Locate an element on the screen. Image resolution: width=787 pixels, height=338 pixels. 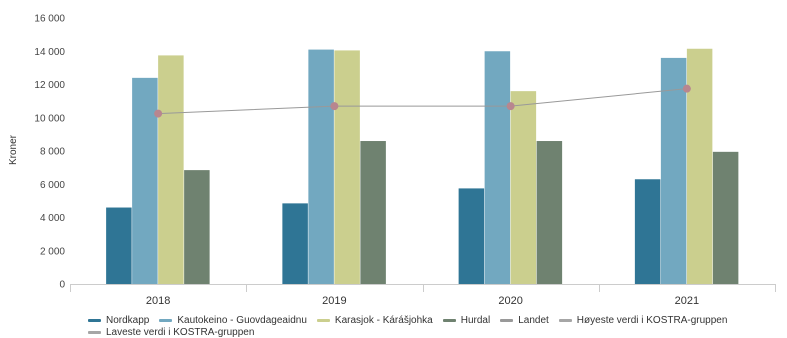
y-tick-label: 16 000 is located at coordinates (49, 19).